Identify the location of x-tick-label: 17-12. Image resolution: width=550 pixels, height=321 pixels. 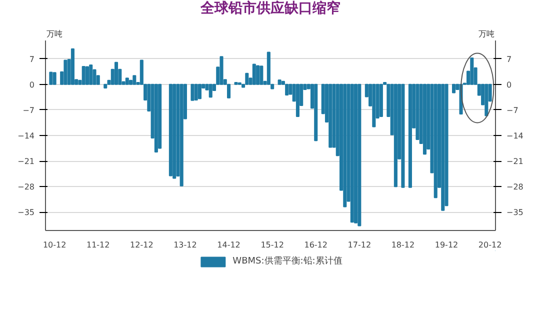
(360, 245).